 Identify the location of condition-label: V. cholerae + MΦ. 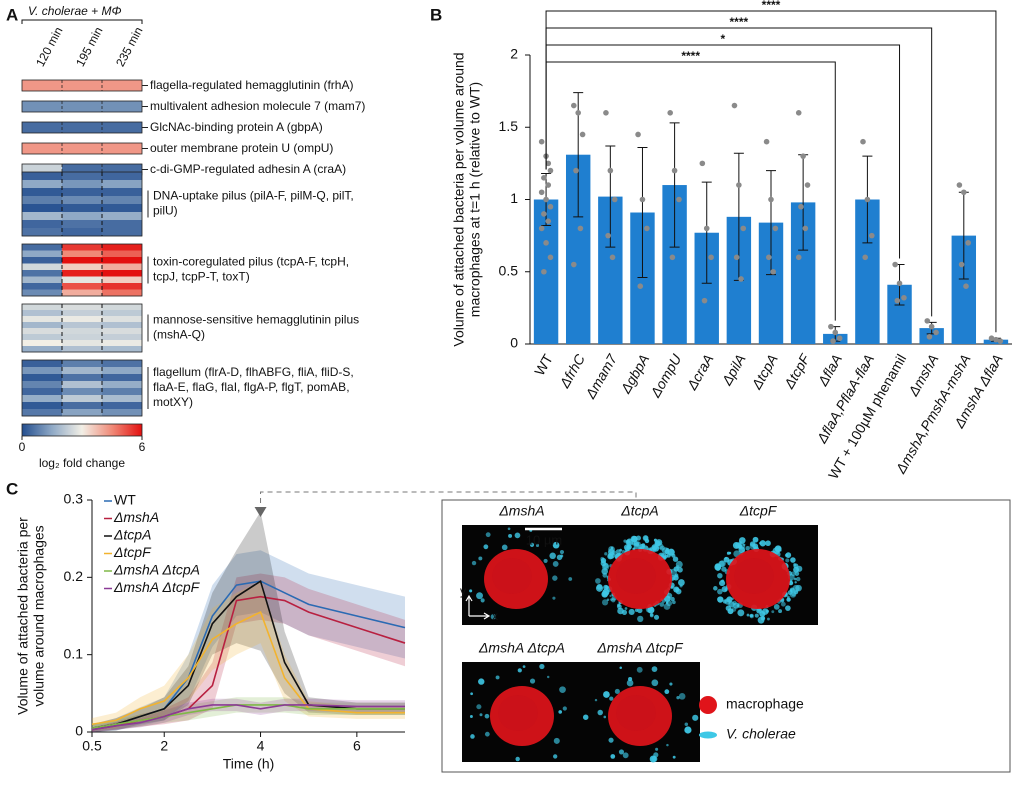
(75, 11).